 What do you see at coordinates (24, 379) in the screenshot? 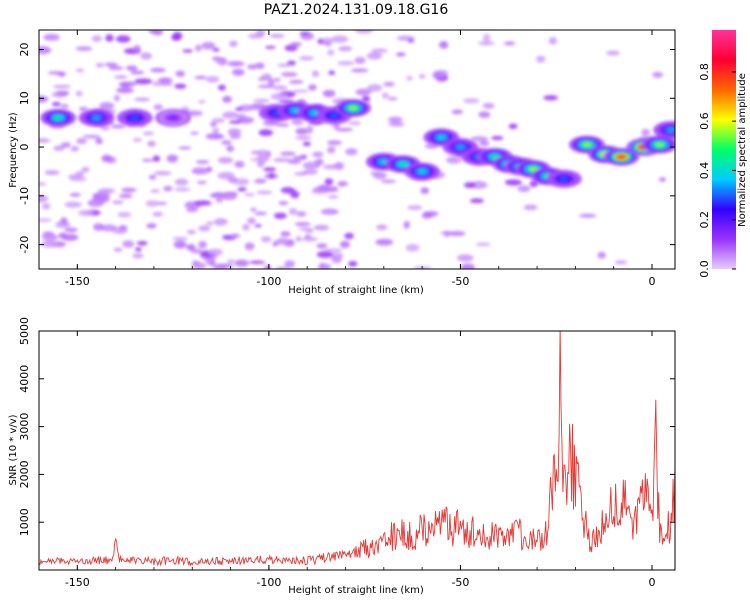
I see `snr-y-tick-label: 4000` at bounding box center [24, 379].